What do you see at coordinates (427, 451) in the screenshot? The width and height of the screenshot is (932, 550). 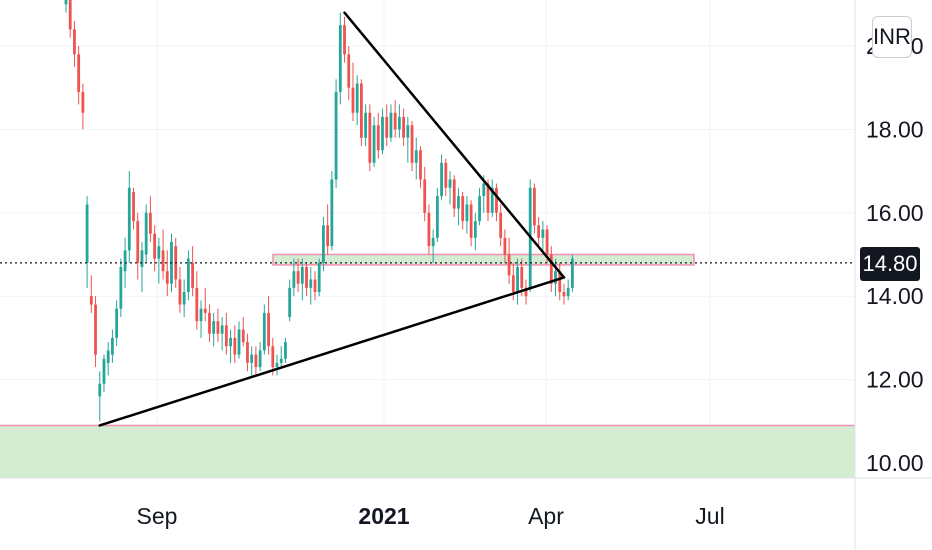 I see `support-zone` at bounding box center [427, 451].